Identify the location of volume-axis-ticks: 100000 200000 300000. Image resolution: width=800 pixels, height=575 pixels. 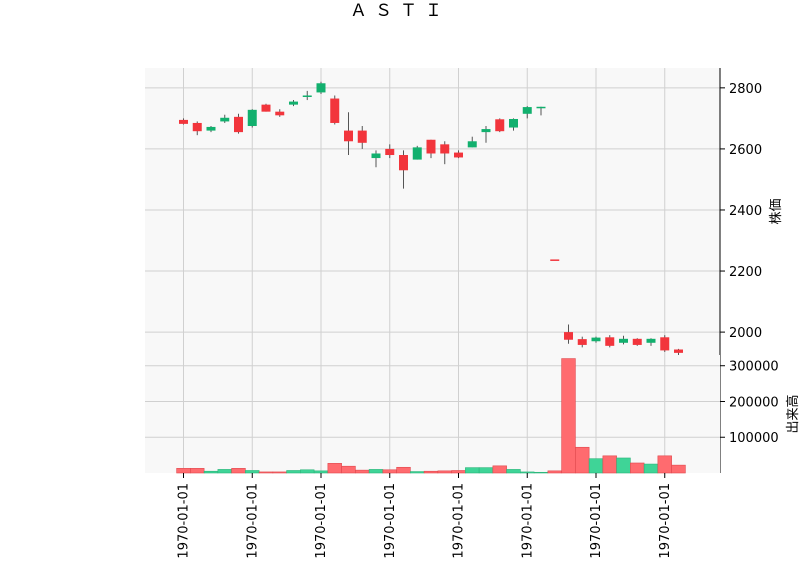
(749, 403).